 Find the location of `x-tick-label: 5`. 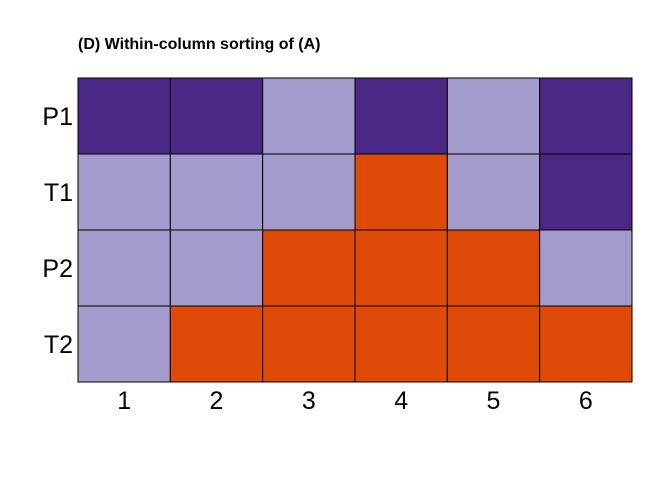

x-tick-label: 5 is located at coordinates (494, 401).